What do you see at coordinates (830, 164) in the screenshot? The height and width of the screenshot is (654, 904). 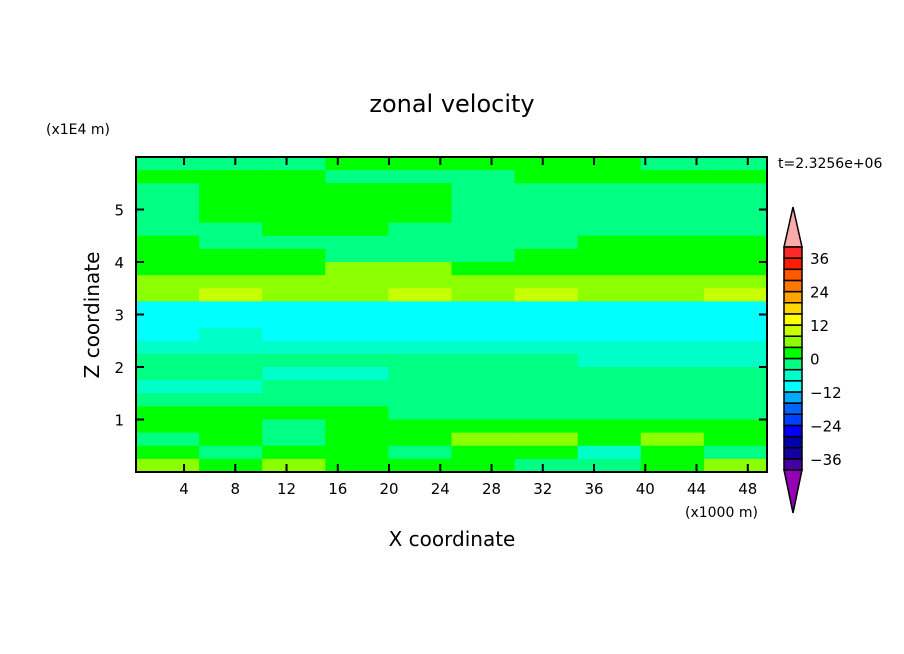 I see `time-label: t=2.3256e+06` at bounding box center [830, 164].